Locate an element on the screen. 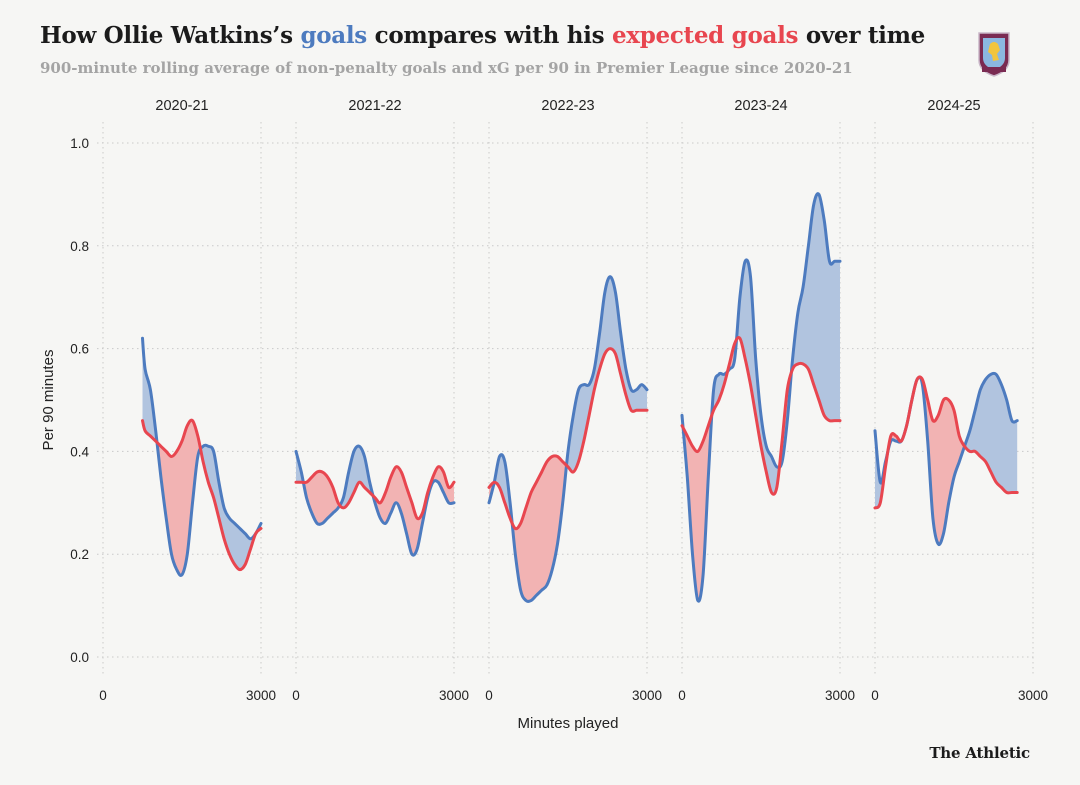 This screenshot has width=1080, height=785. title-part-1: How Ollie Watkins’s is located at coordinates (170, 35).